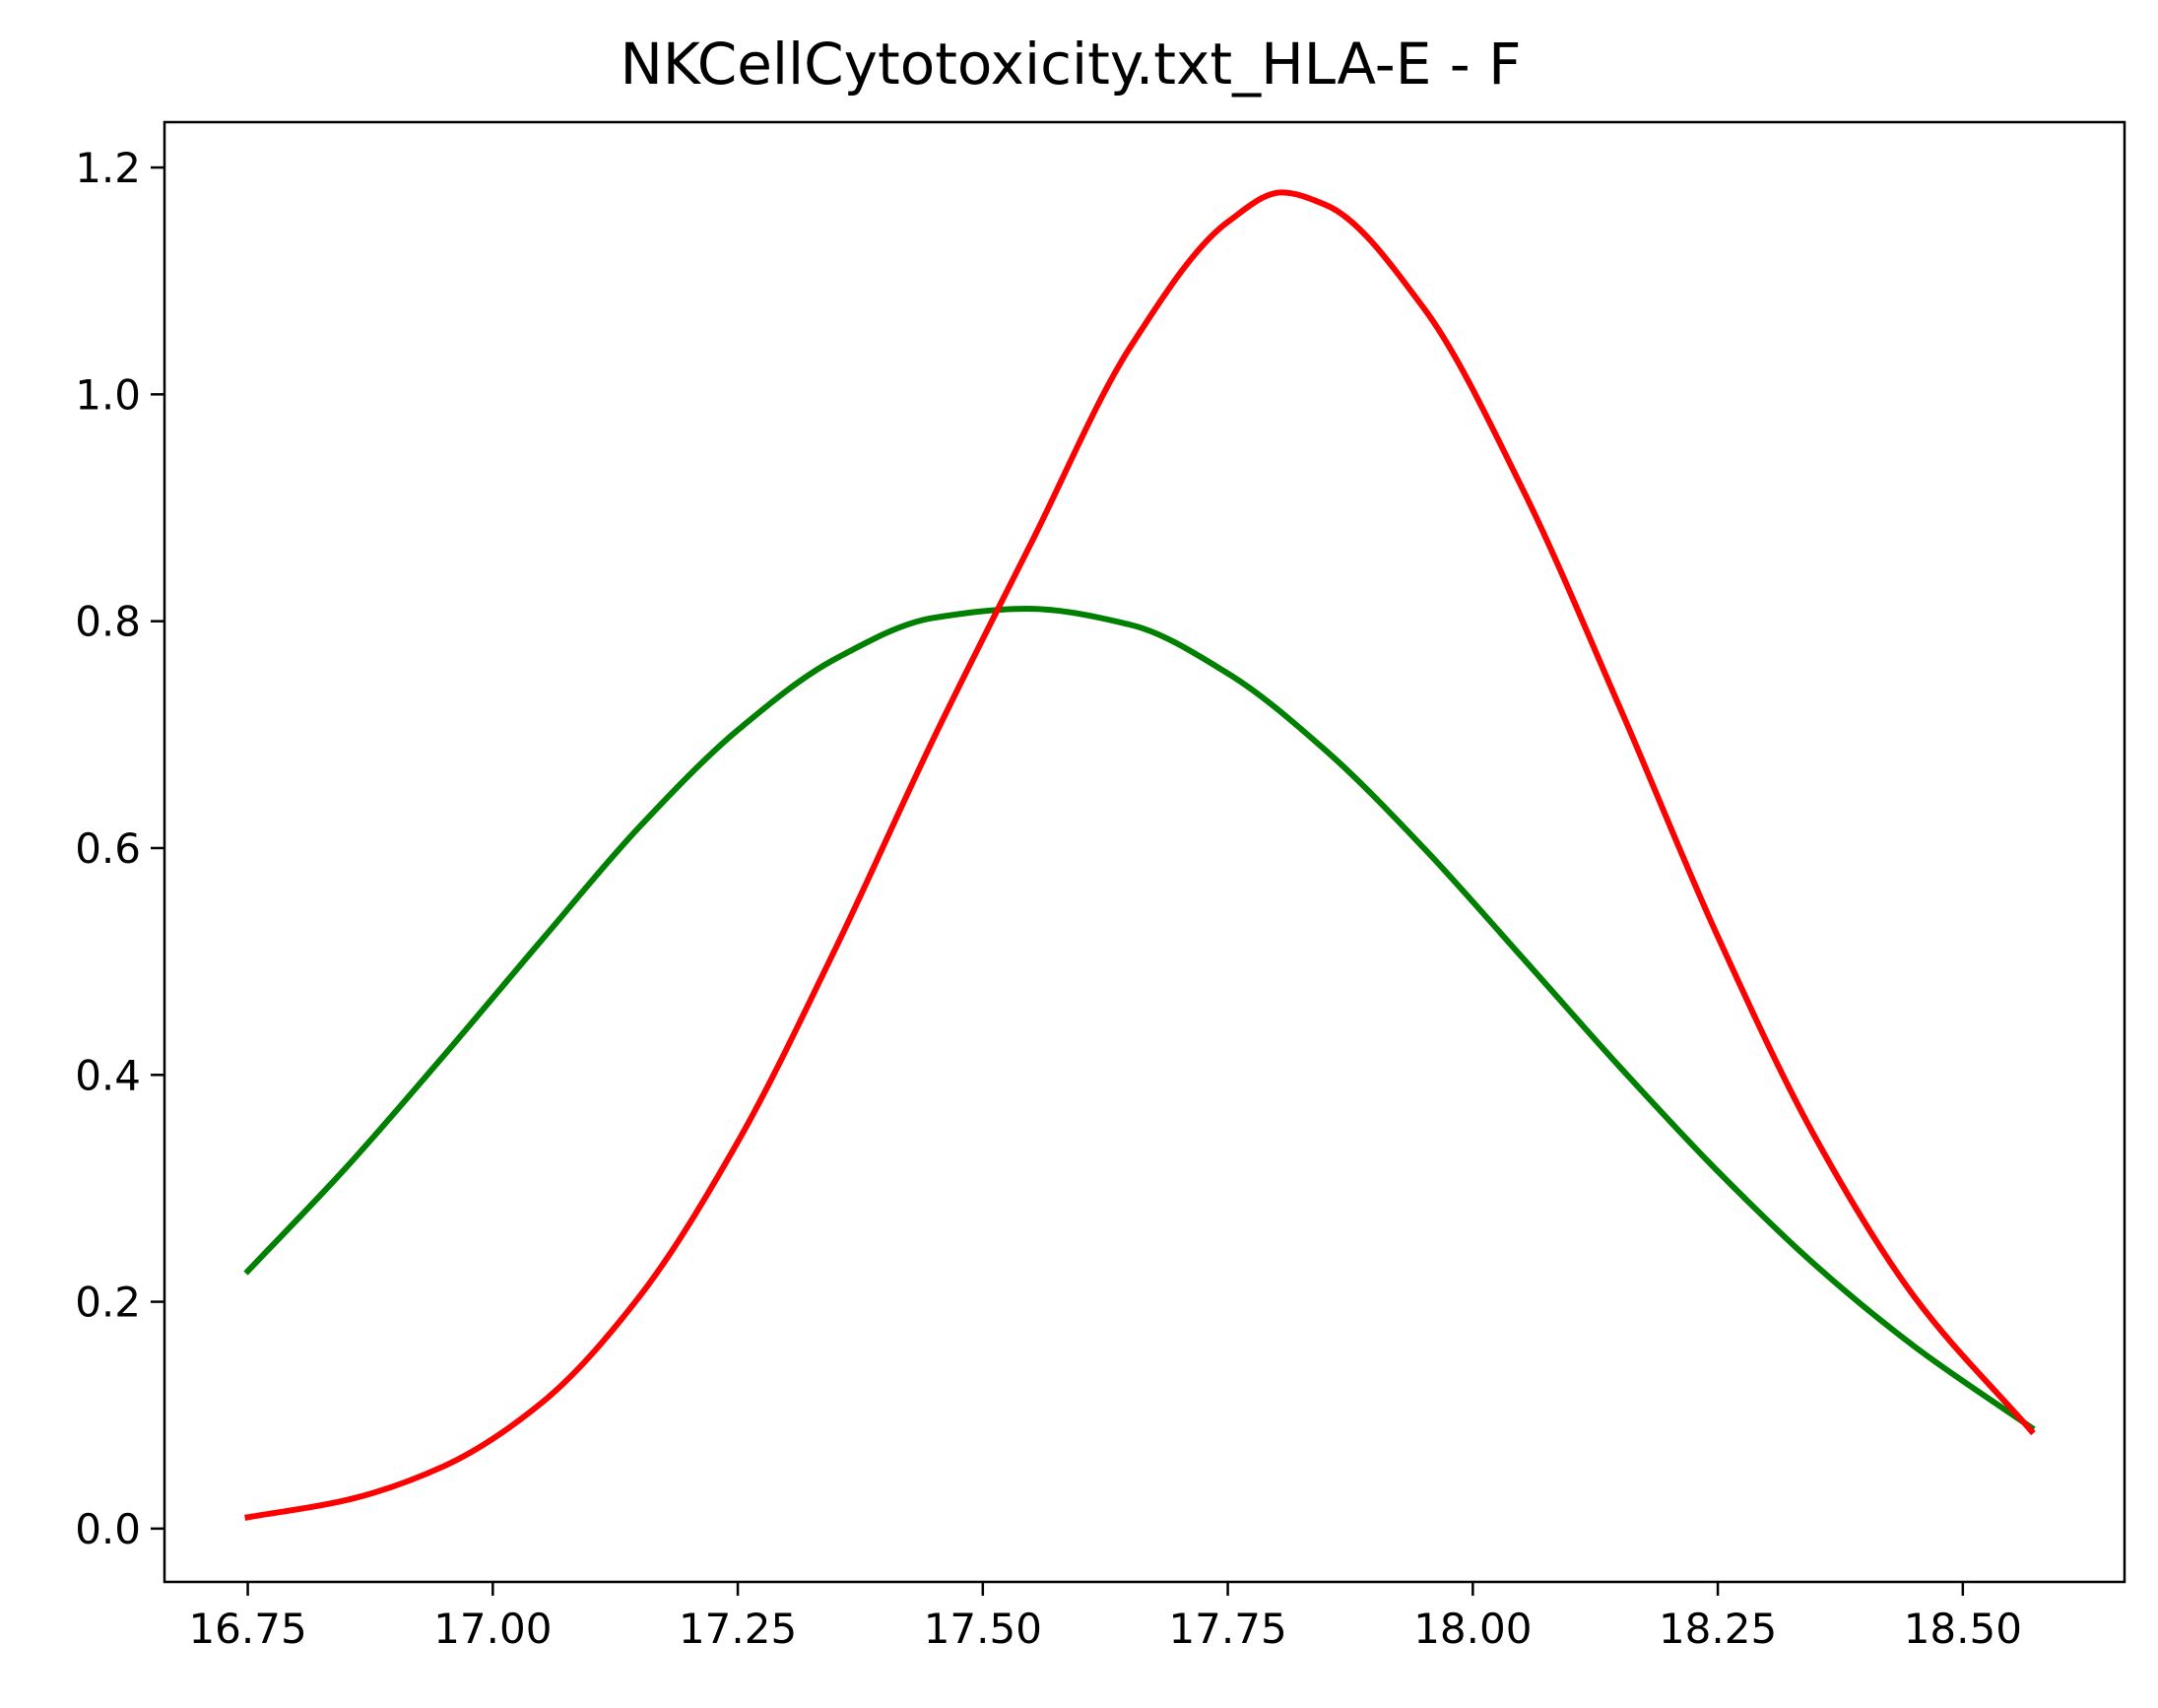 The image size is (2158, 1708). I want to click on x-tick-label: 16.75, so click(247, 1629).